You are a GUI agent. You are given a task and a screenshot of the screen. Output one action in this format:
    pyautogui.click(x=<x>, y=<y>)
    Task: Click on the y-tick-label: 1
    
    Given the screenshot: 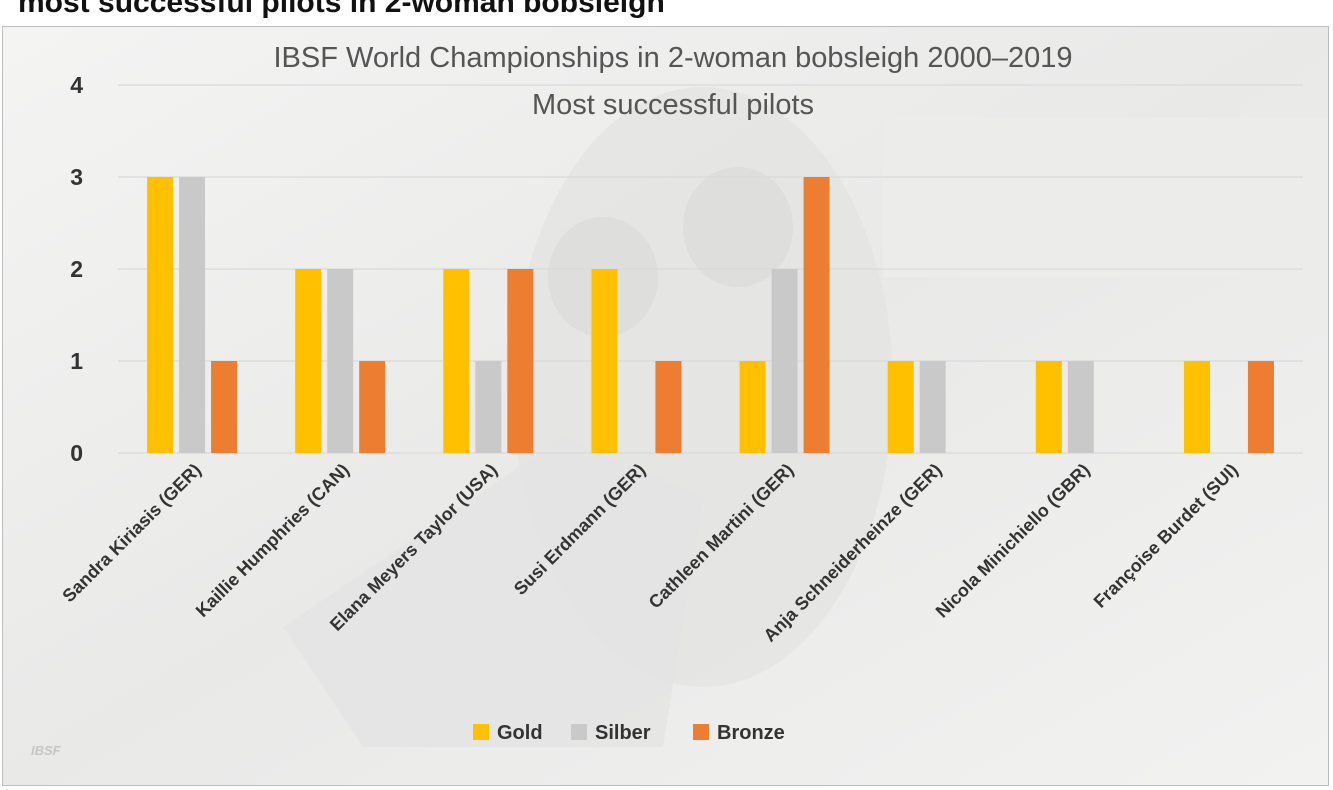 What is the action you would take?
    pyautogui.click(x=76, y=361)
    